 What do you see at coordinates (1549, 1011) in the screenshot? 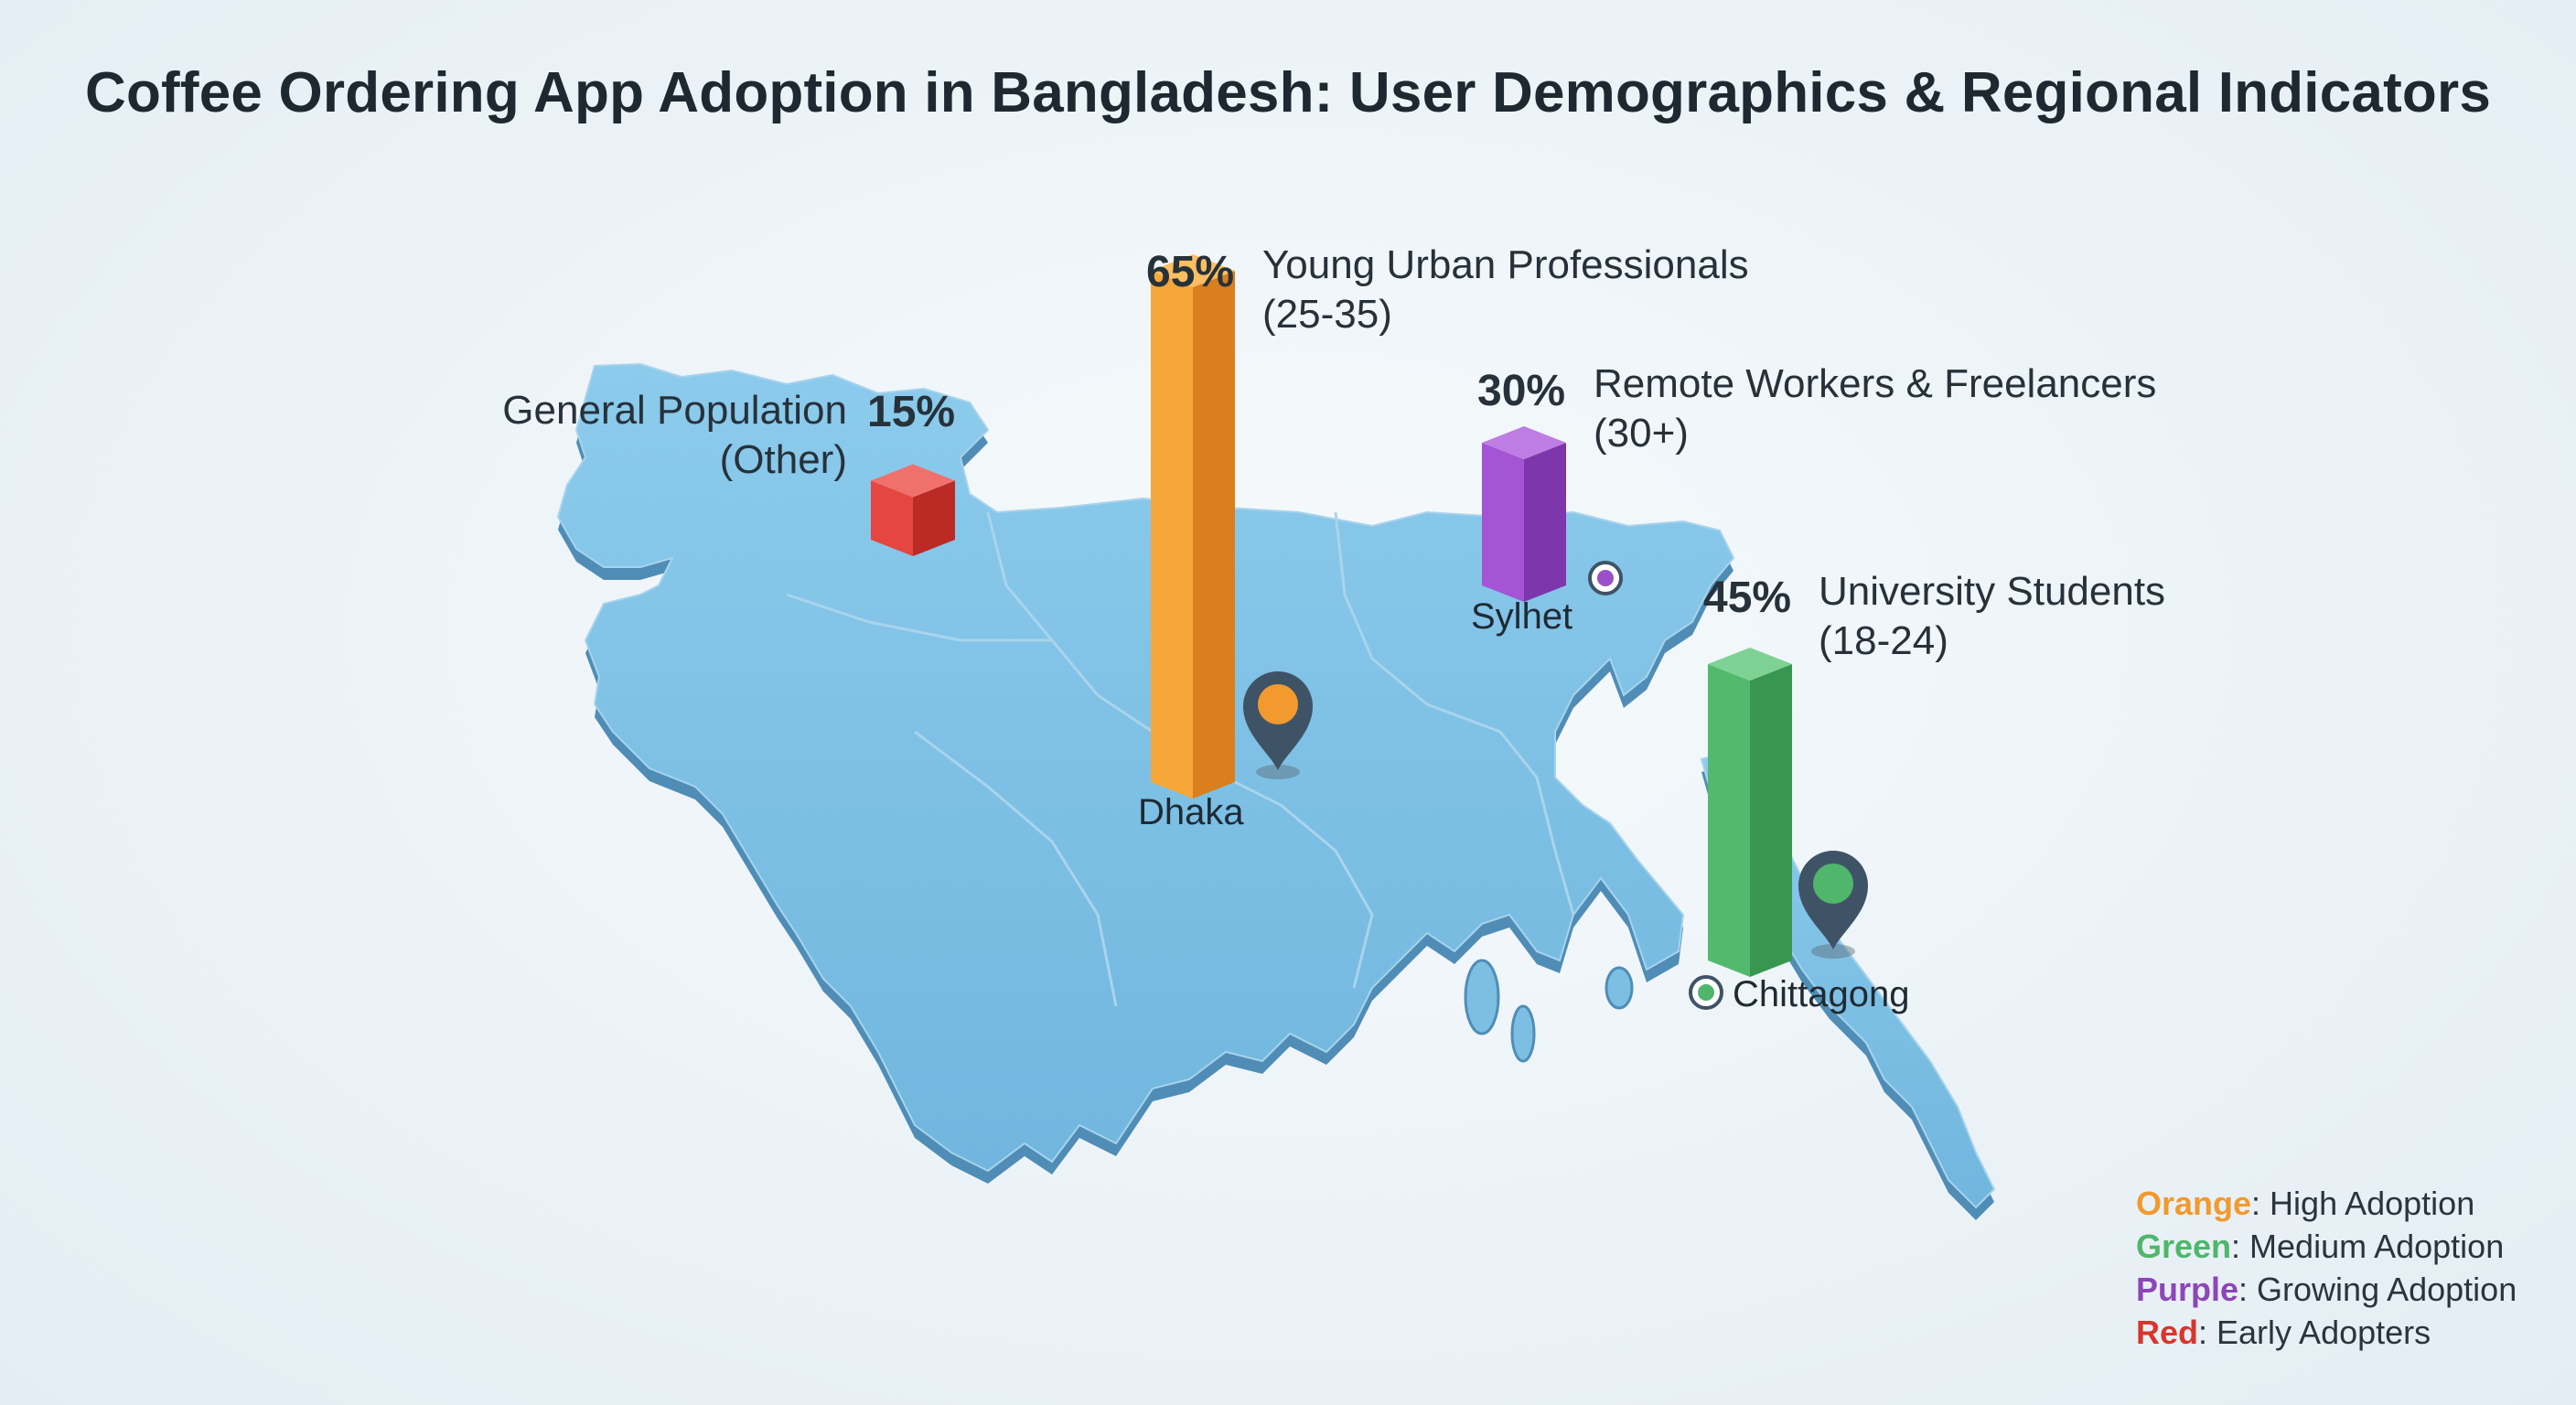
I see `coastal-islands` at bounding box center [1549, 1011].